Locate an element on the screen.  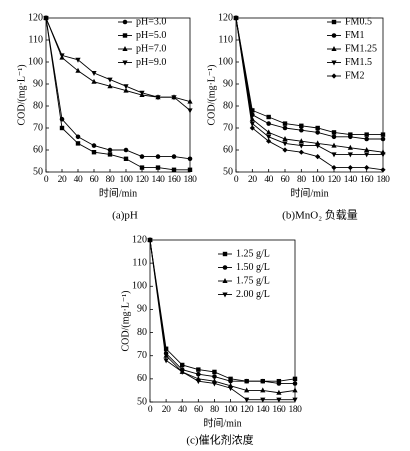
legend-label: FM2 is located at coordinates (354, 75).